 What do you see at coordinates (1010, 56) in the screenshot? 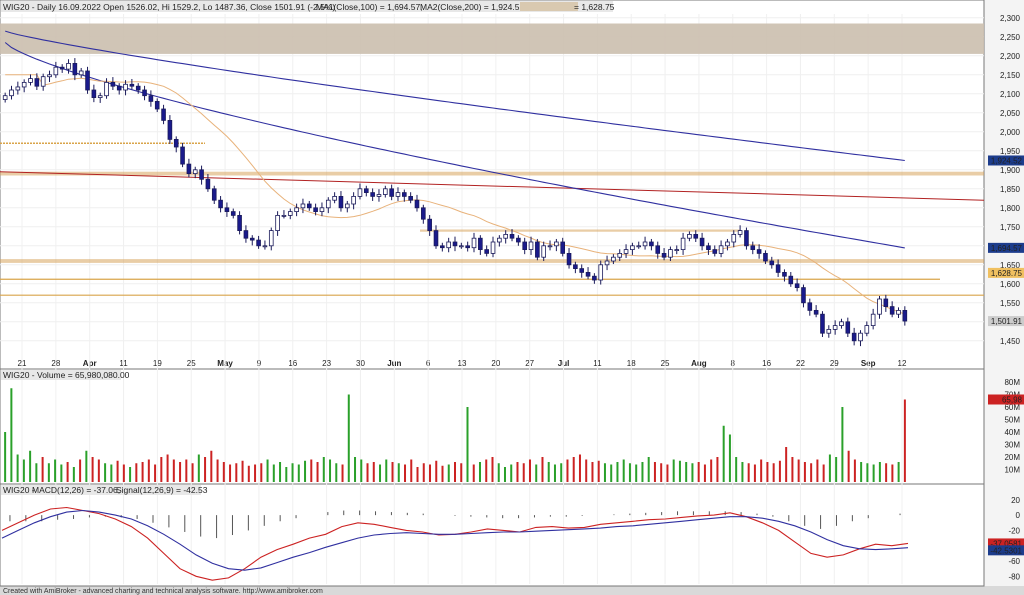
I see `price-tick-label: 2,200` at bounding box center [1010, 56].